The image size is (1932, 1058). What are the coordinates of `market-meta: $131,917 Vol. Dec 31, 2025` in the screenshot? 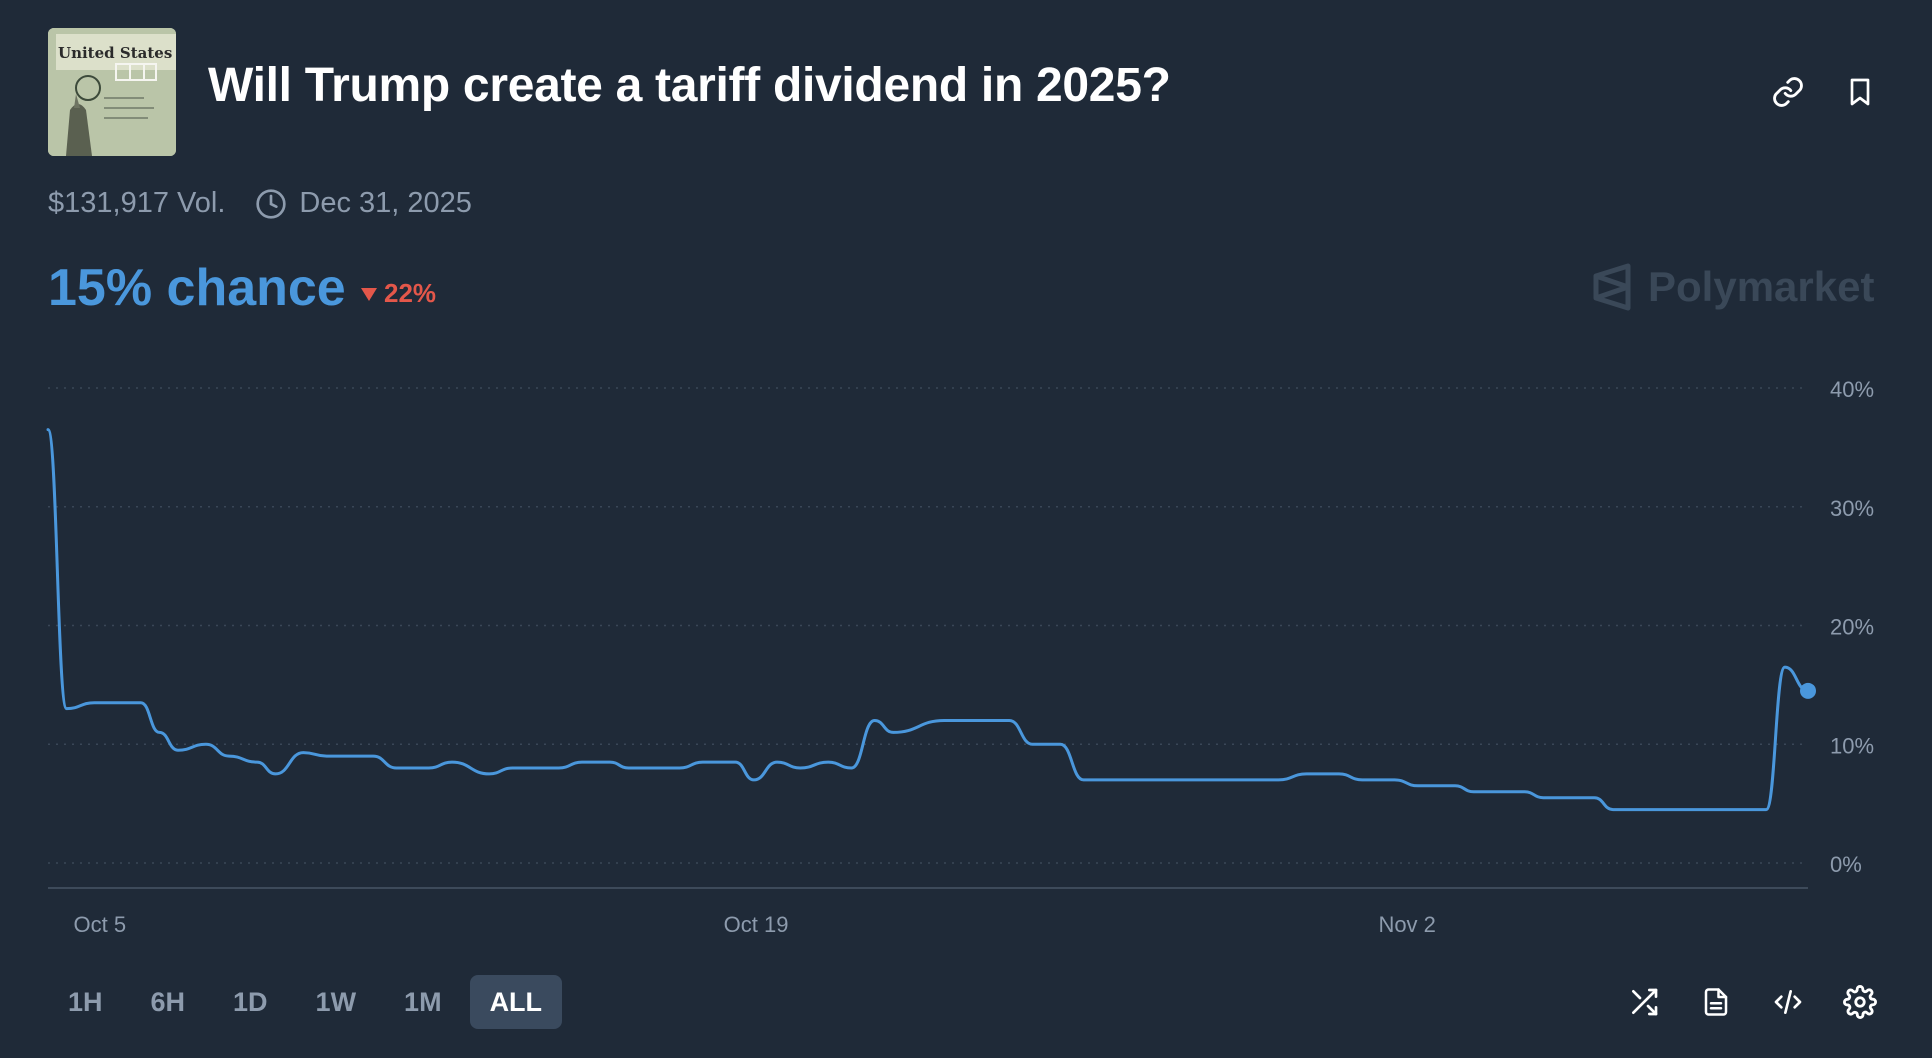 It's located at (260, 203).